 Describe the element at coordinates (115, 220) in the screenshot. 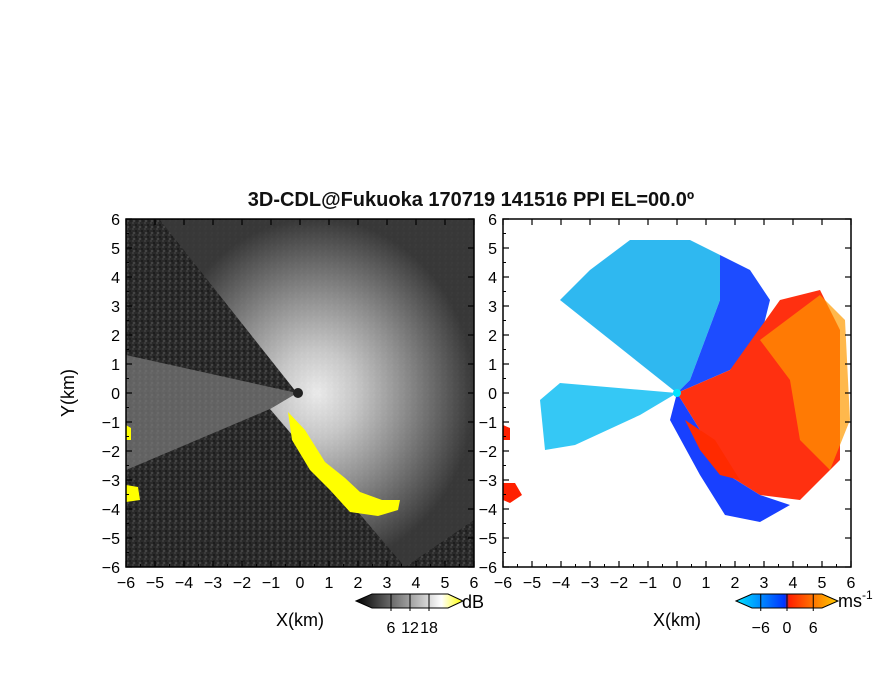

I see `snr-y-tick-label: 6` at that location.